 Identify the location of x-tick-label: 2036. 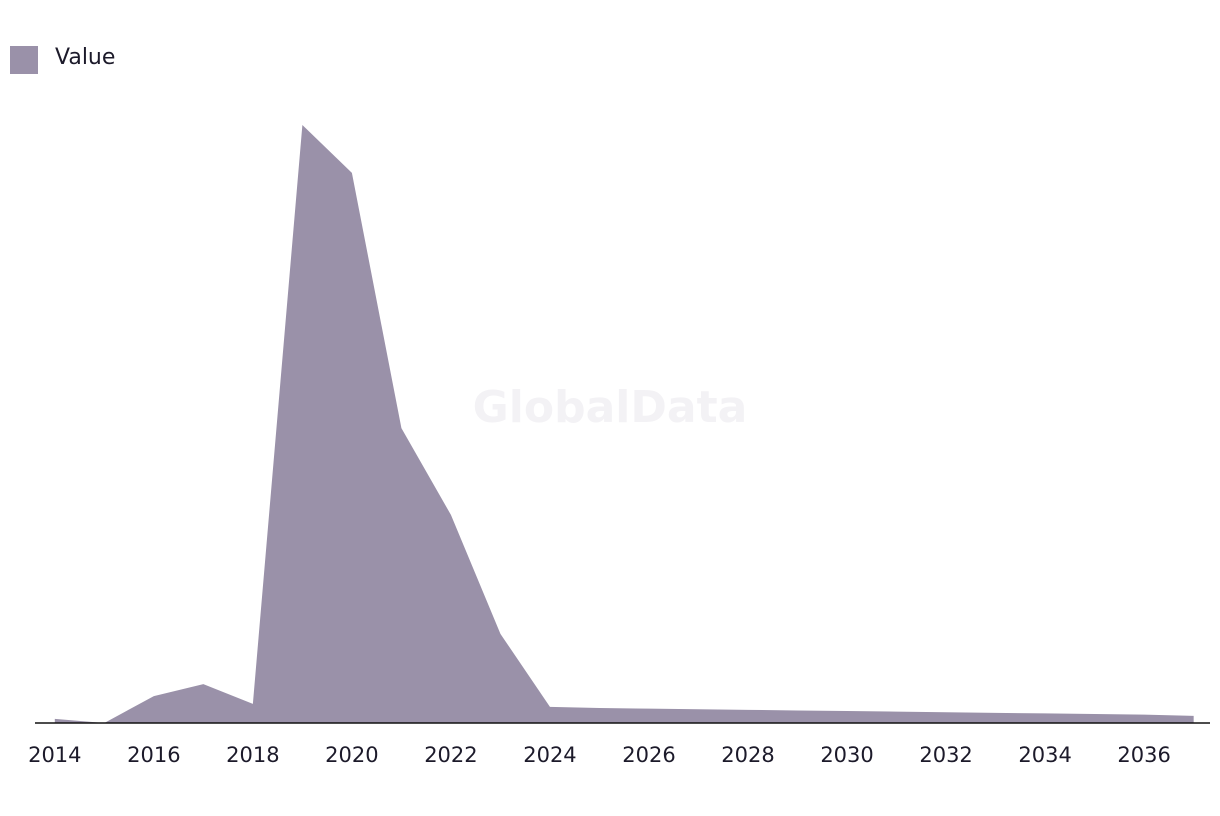
(1143, 755).